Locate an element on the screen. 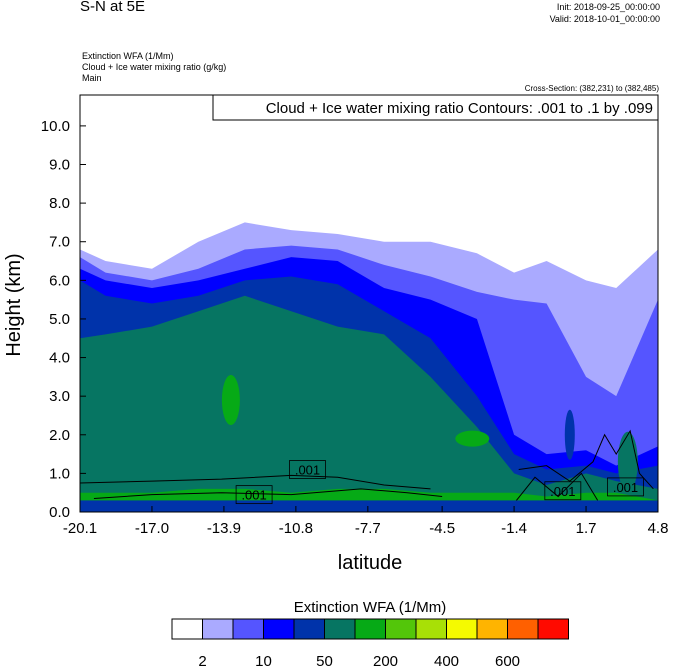  x-tick-label: -1.4 is located at coordinates (514, 528).